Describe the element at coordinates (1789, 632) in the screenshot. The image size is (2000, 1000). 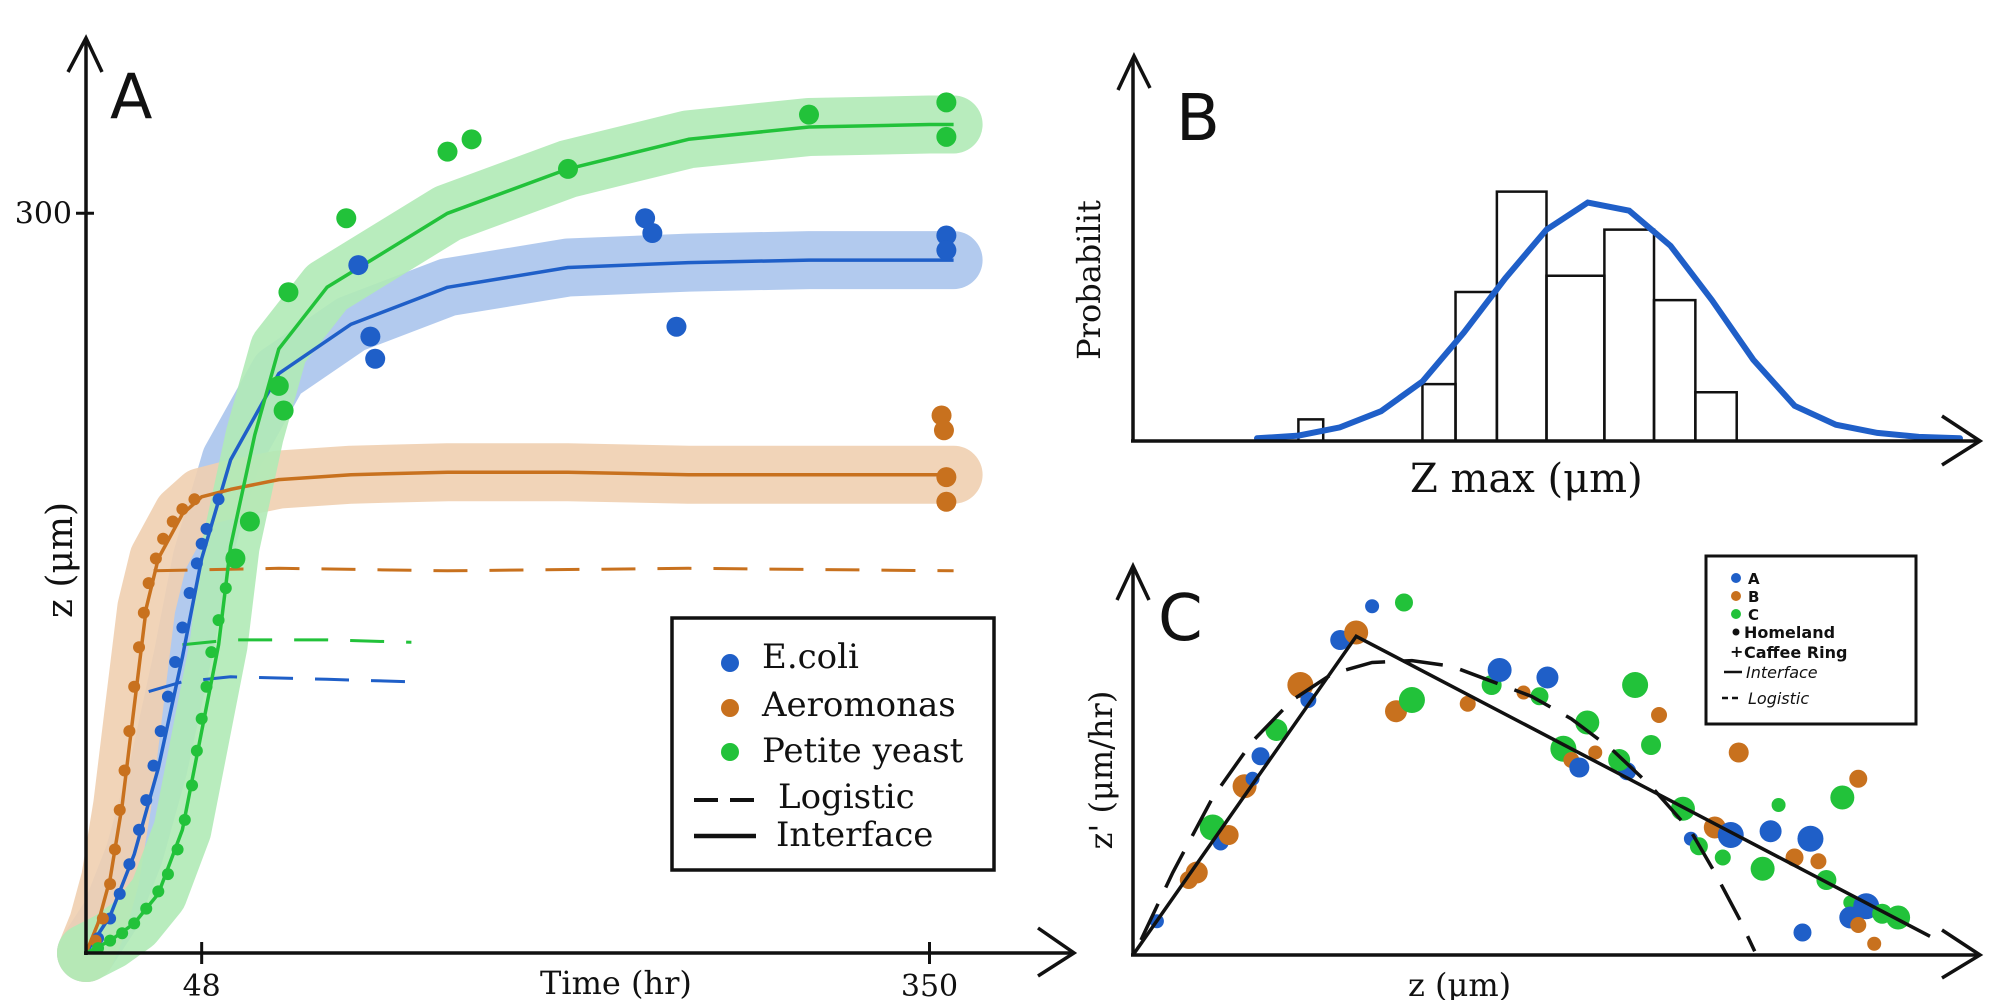
I see `legend-homeland-label: Homeland` at that location.